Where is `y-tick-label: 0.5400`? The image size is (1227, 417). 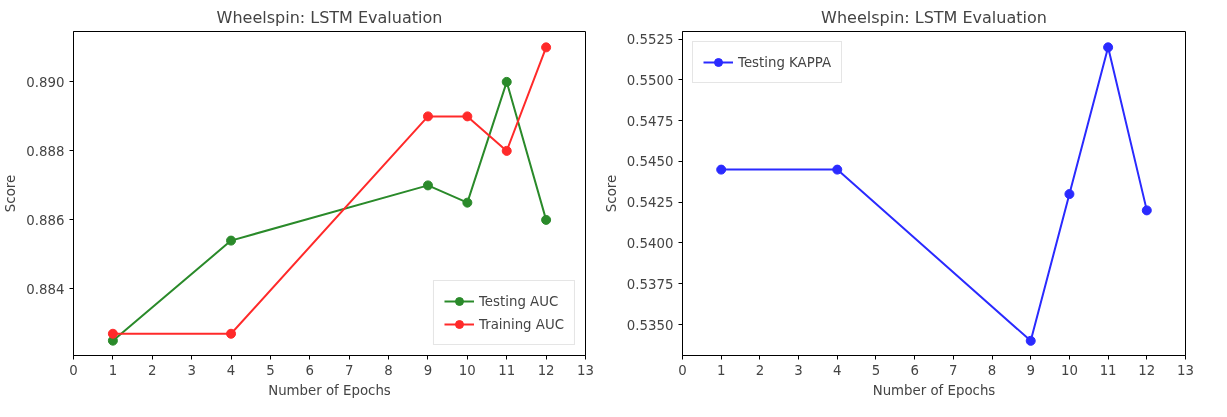
y-tick-label: 0.5400 is located at coordinates (650, 243).